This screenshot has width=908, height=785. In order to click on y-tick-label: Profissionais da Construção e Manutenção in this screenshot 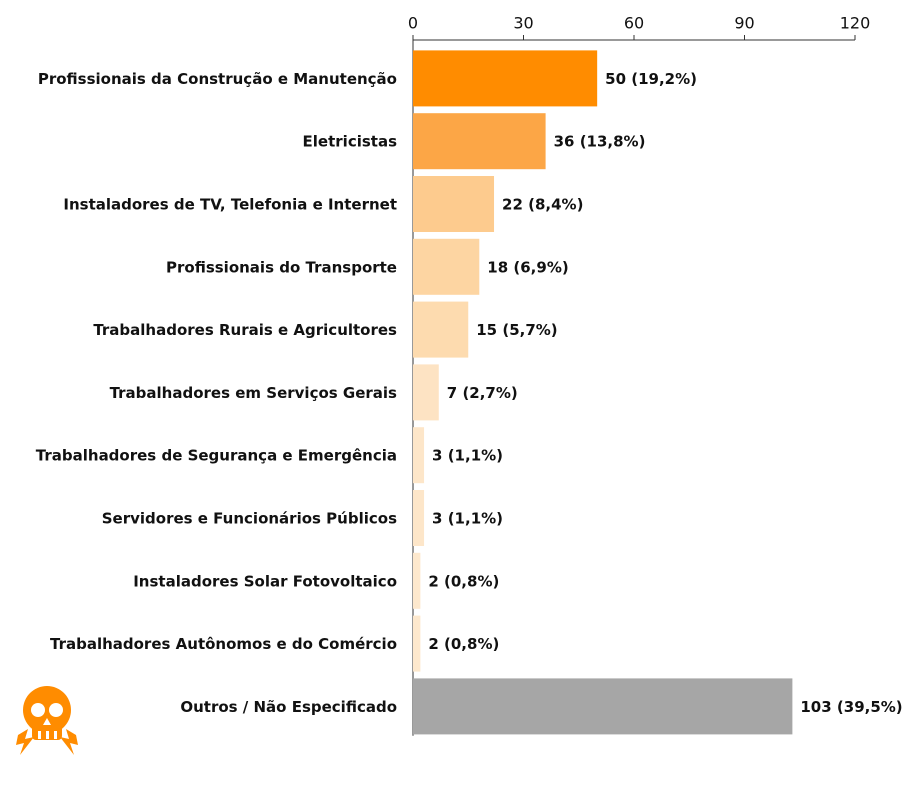, I will do `click(217, 79)`.